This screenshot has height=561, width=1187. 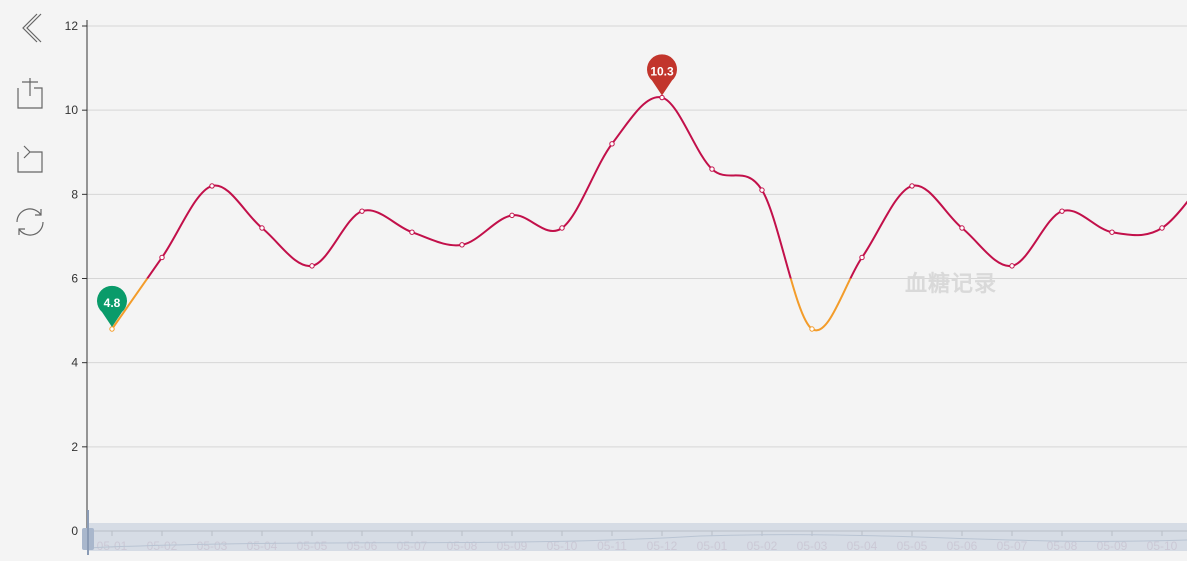 I want to click on watermark-text: 血糖记录, so click(x=951, y=283).